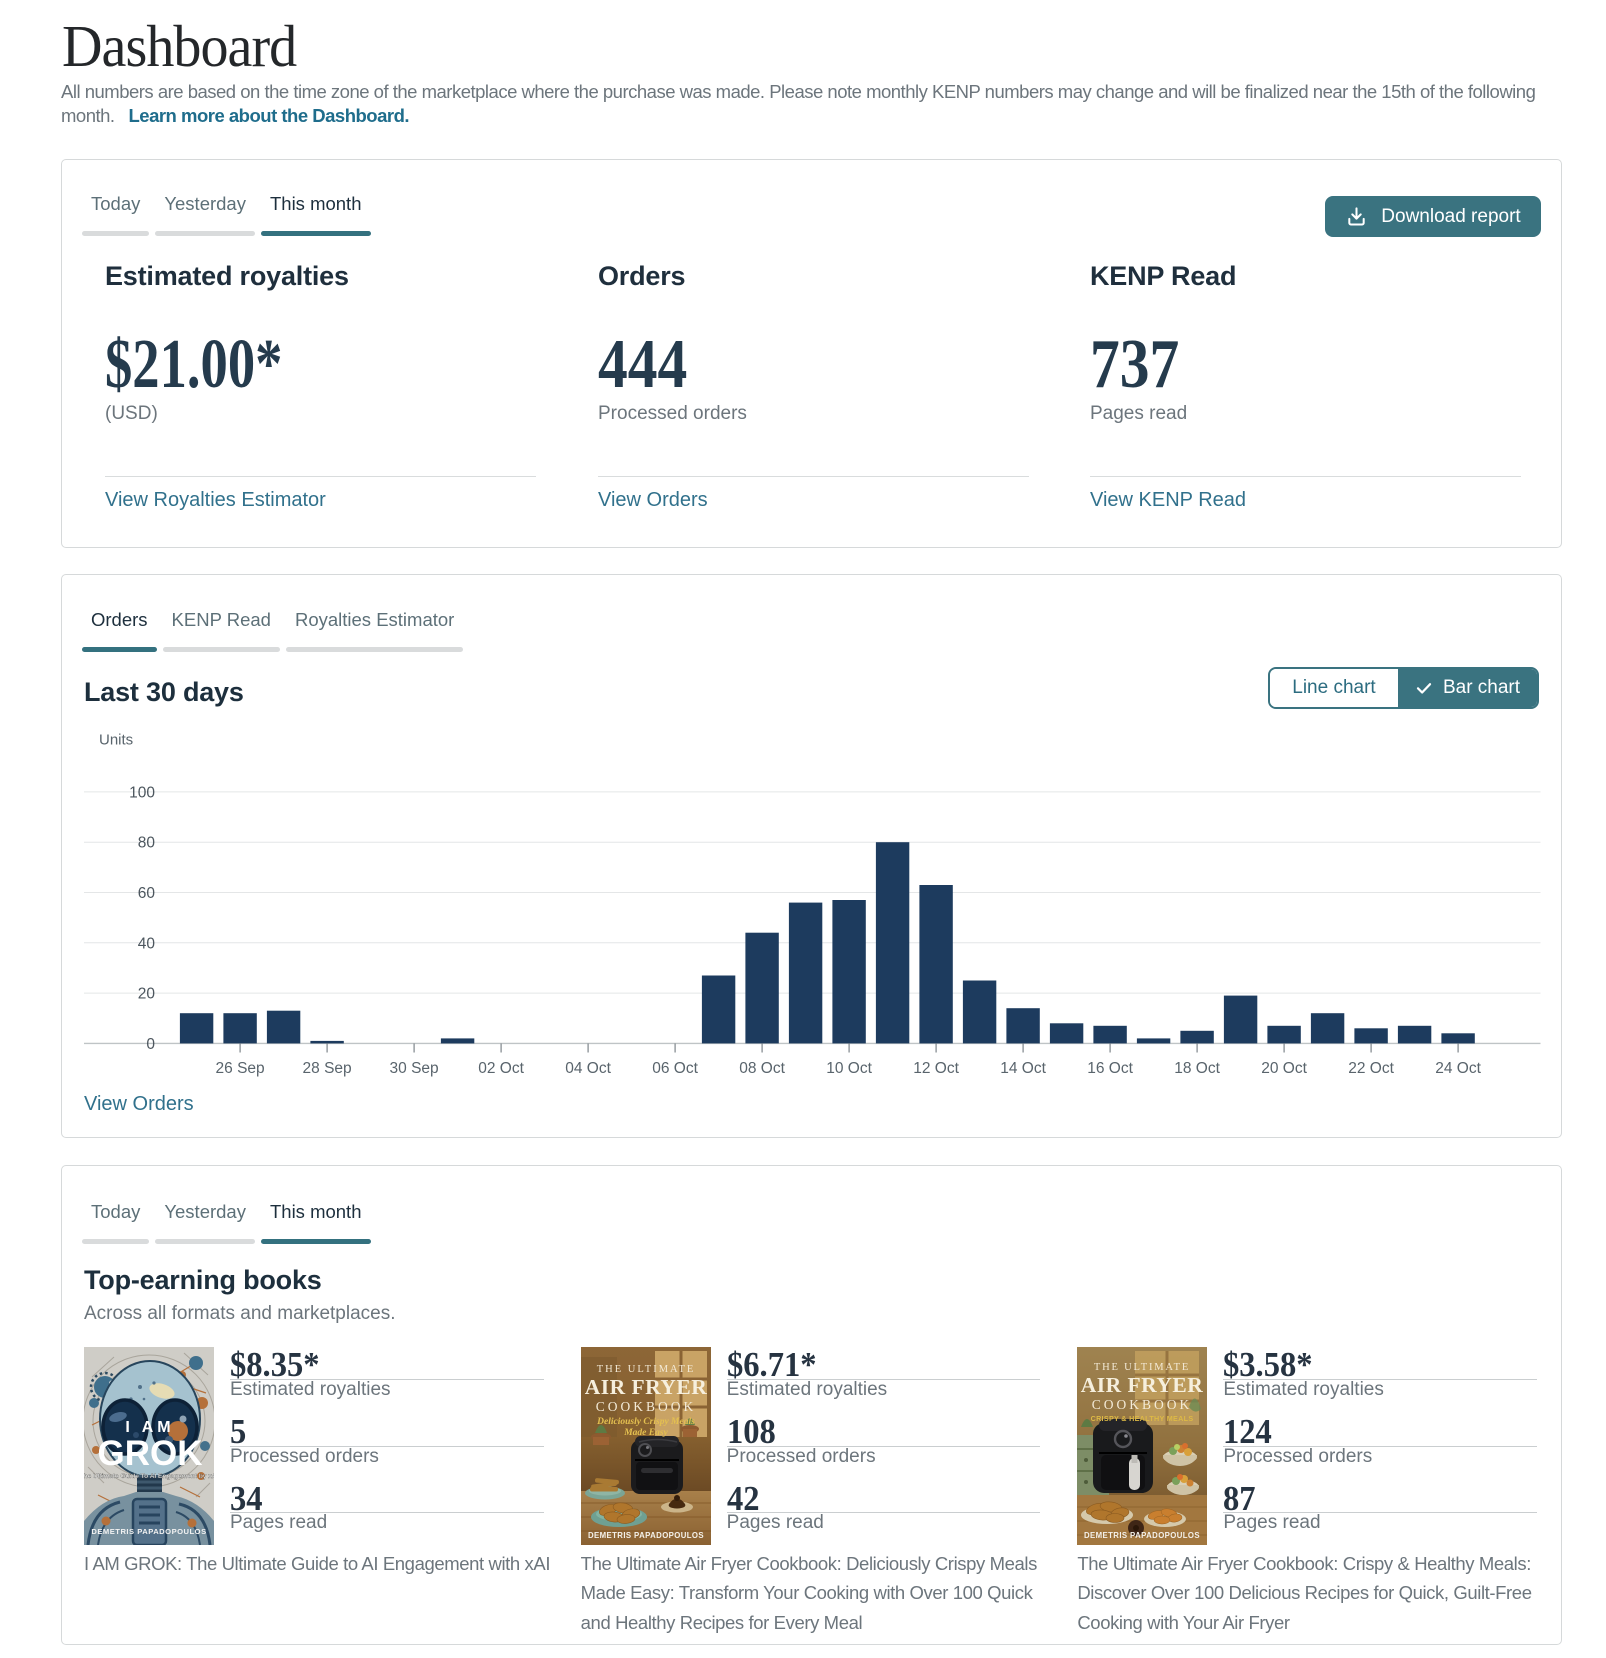  I want to click on svg-text: 04 Oct, so click(588, 1068).